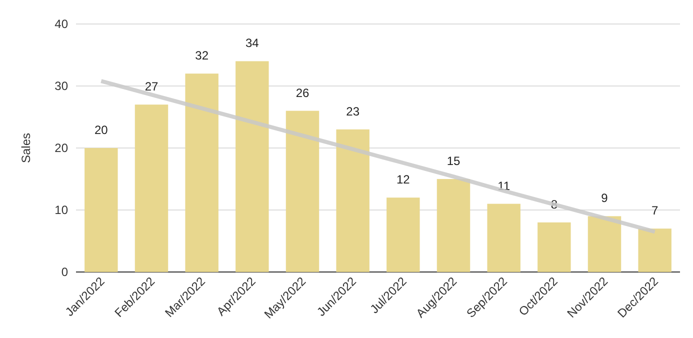 This screenshot has width=693, height=338. What do you see at coordinates (654, 211) in the screenshot?
I see `data-label: 7` at bounding box center [654, 211].